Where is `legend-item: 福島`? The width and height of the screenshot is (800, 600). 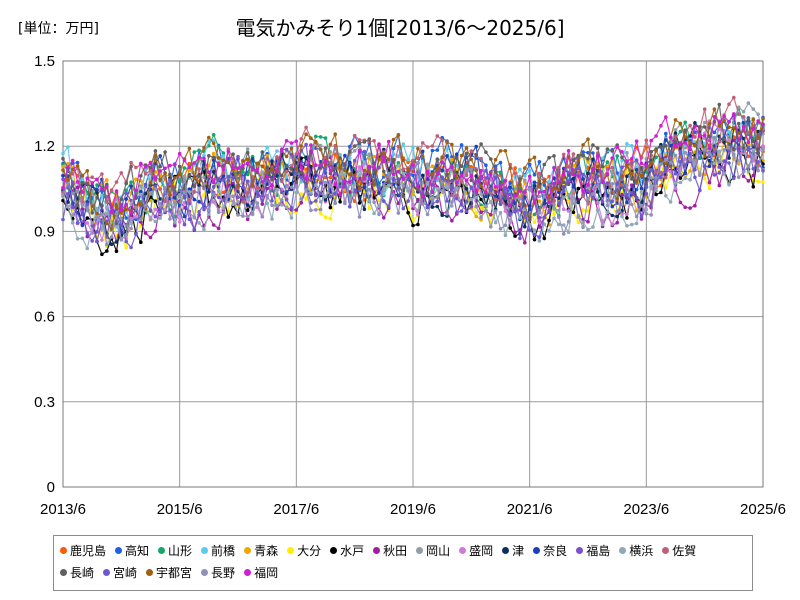
legend-item: 福島 is located at coordinates (593, 550).